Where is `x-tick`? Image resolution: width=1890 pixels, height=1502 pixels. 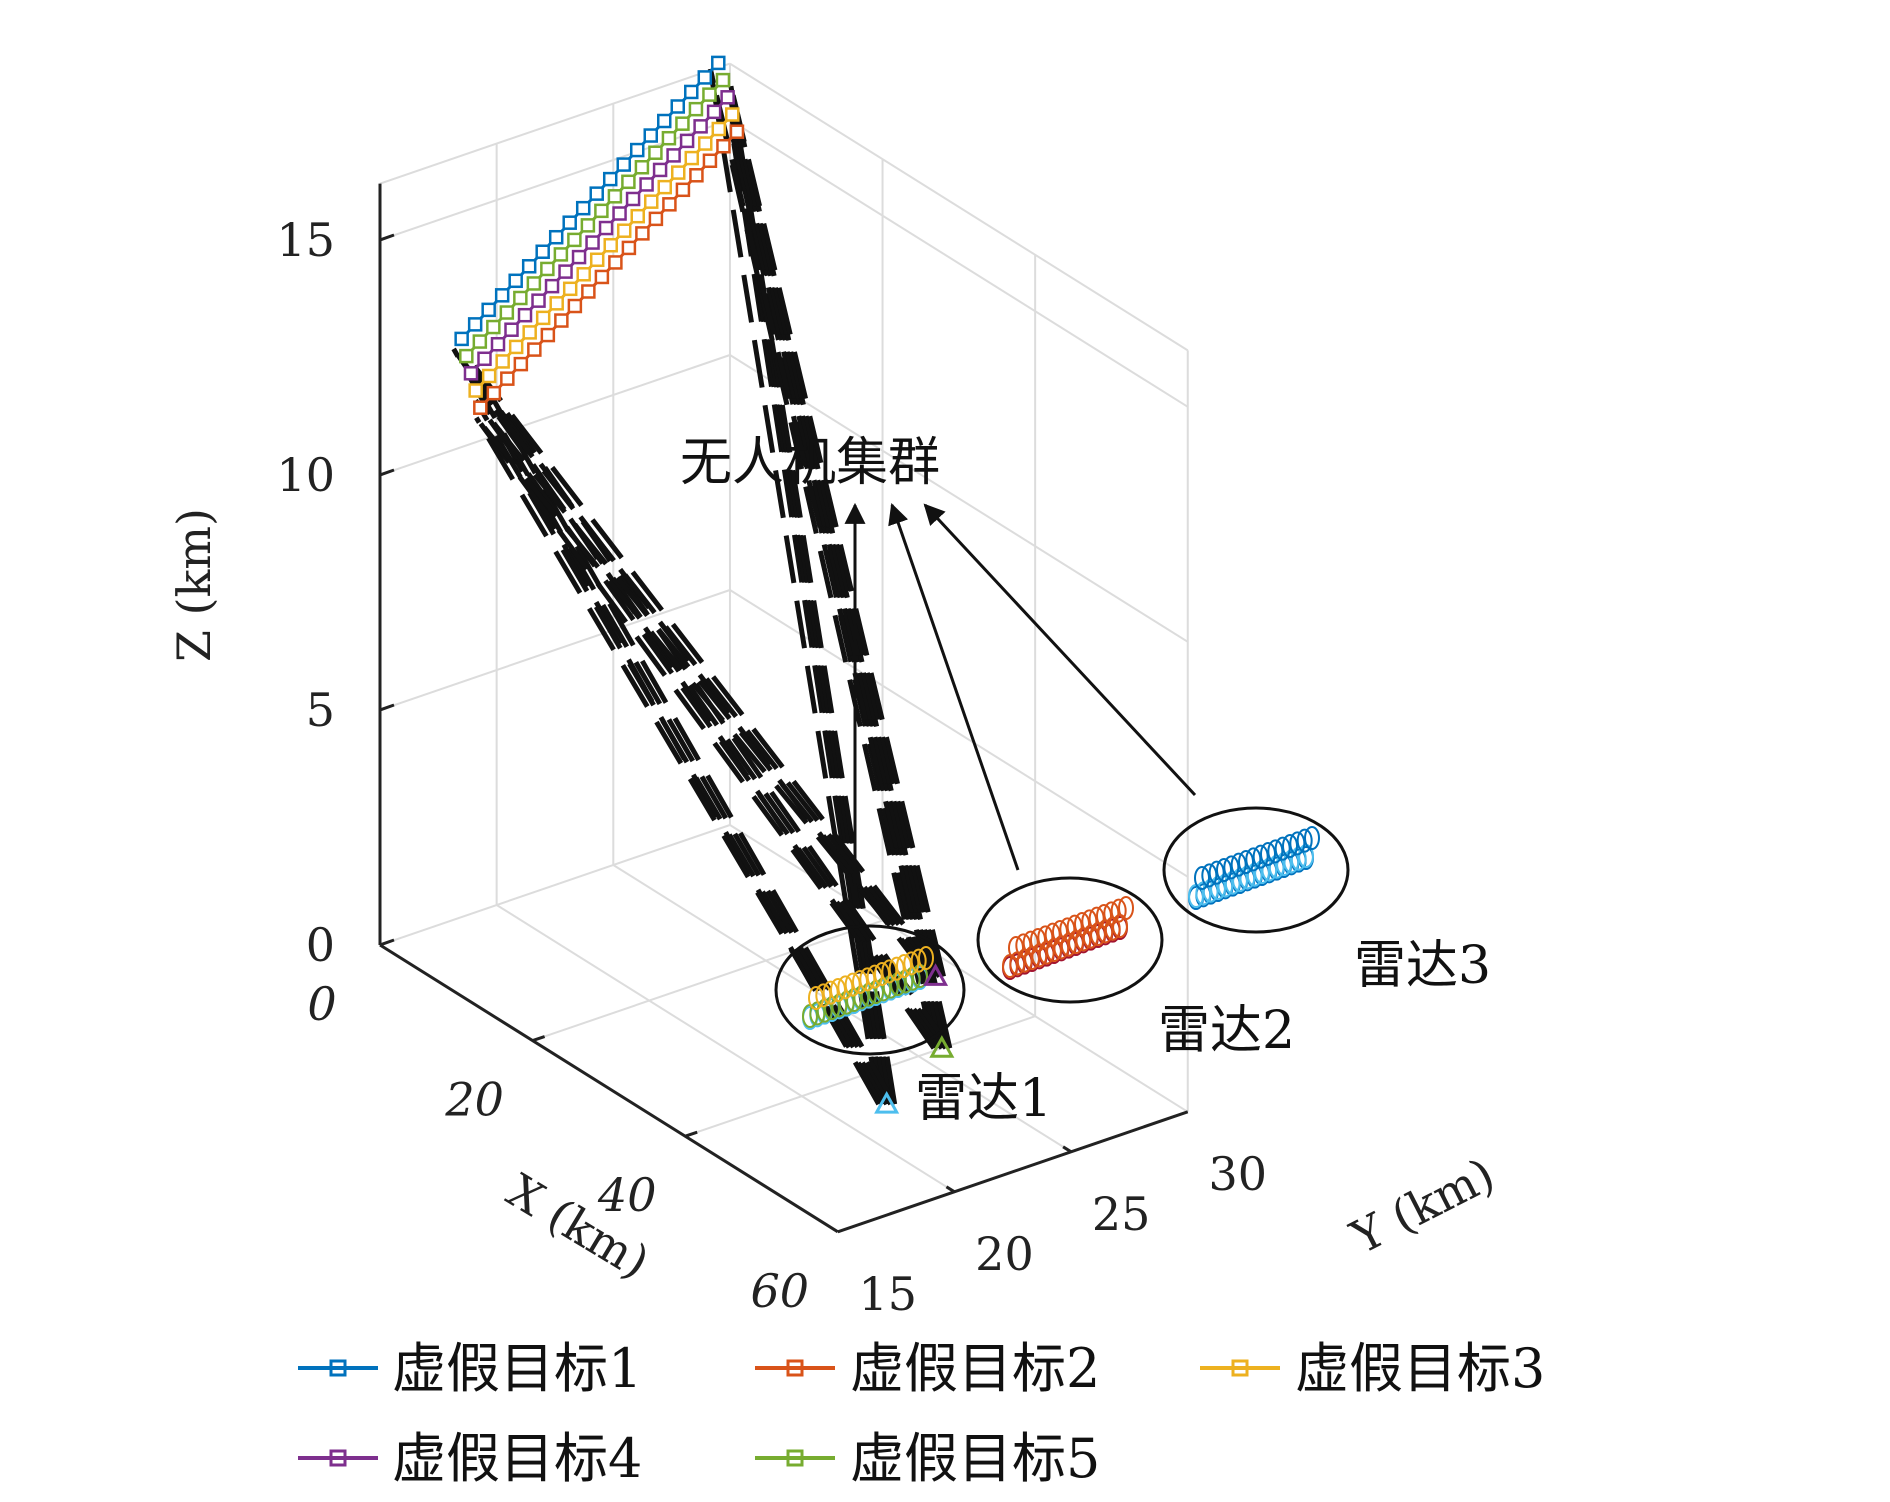 x-tick is located at coordinates (691, 1134).